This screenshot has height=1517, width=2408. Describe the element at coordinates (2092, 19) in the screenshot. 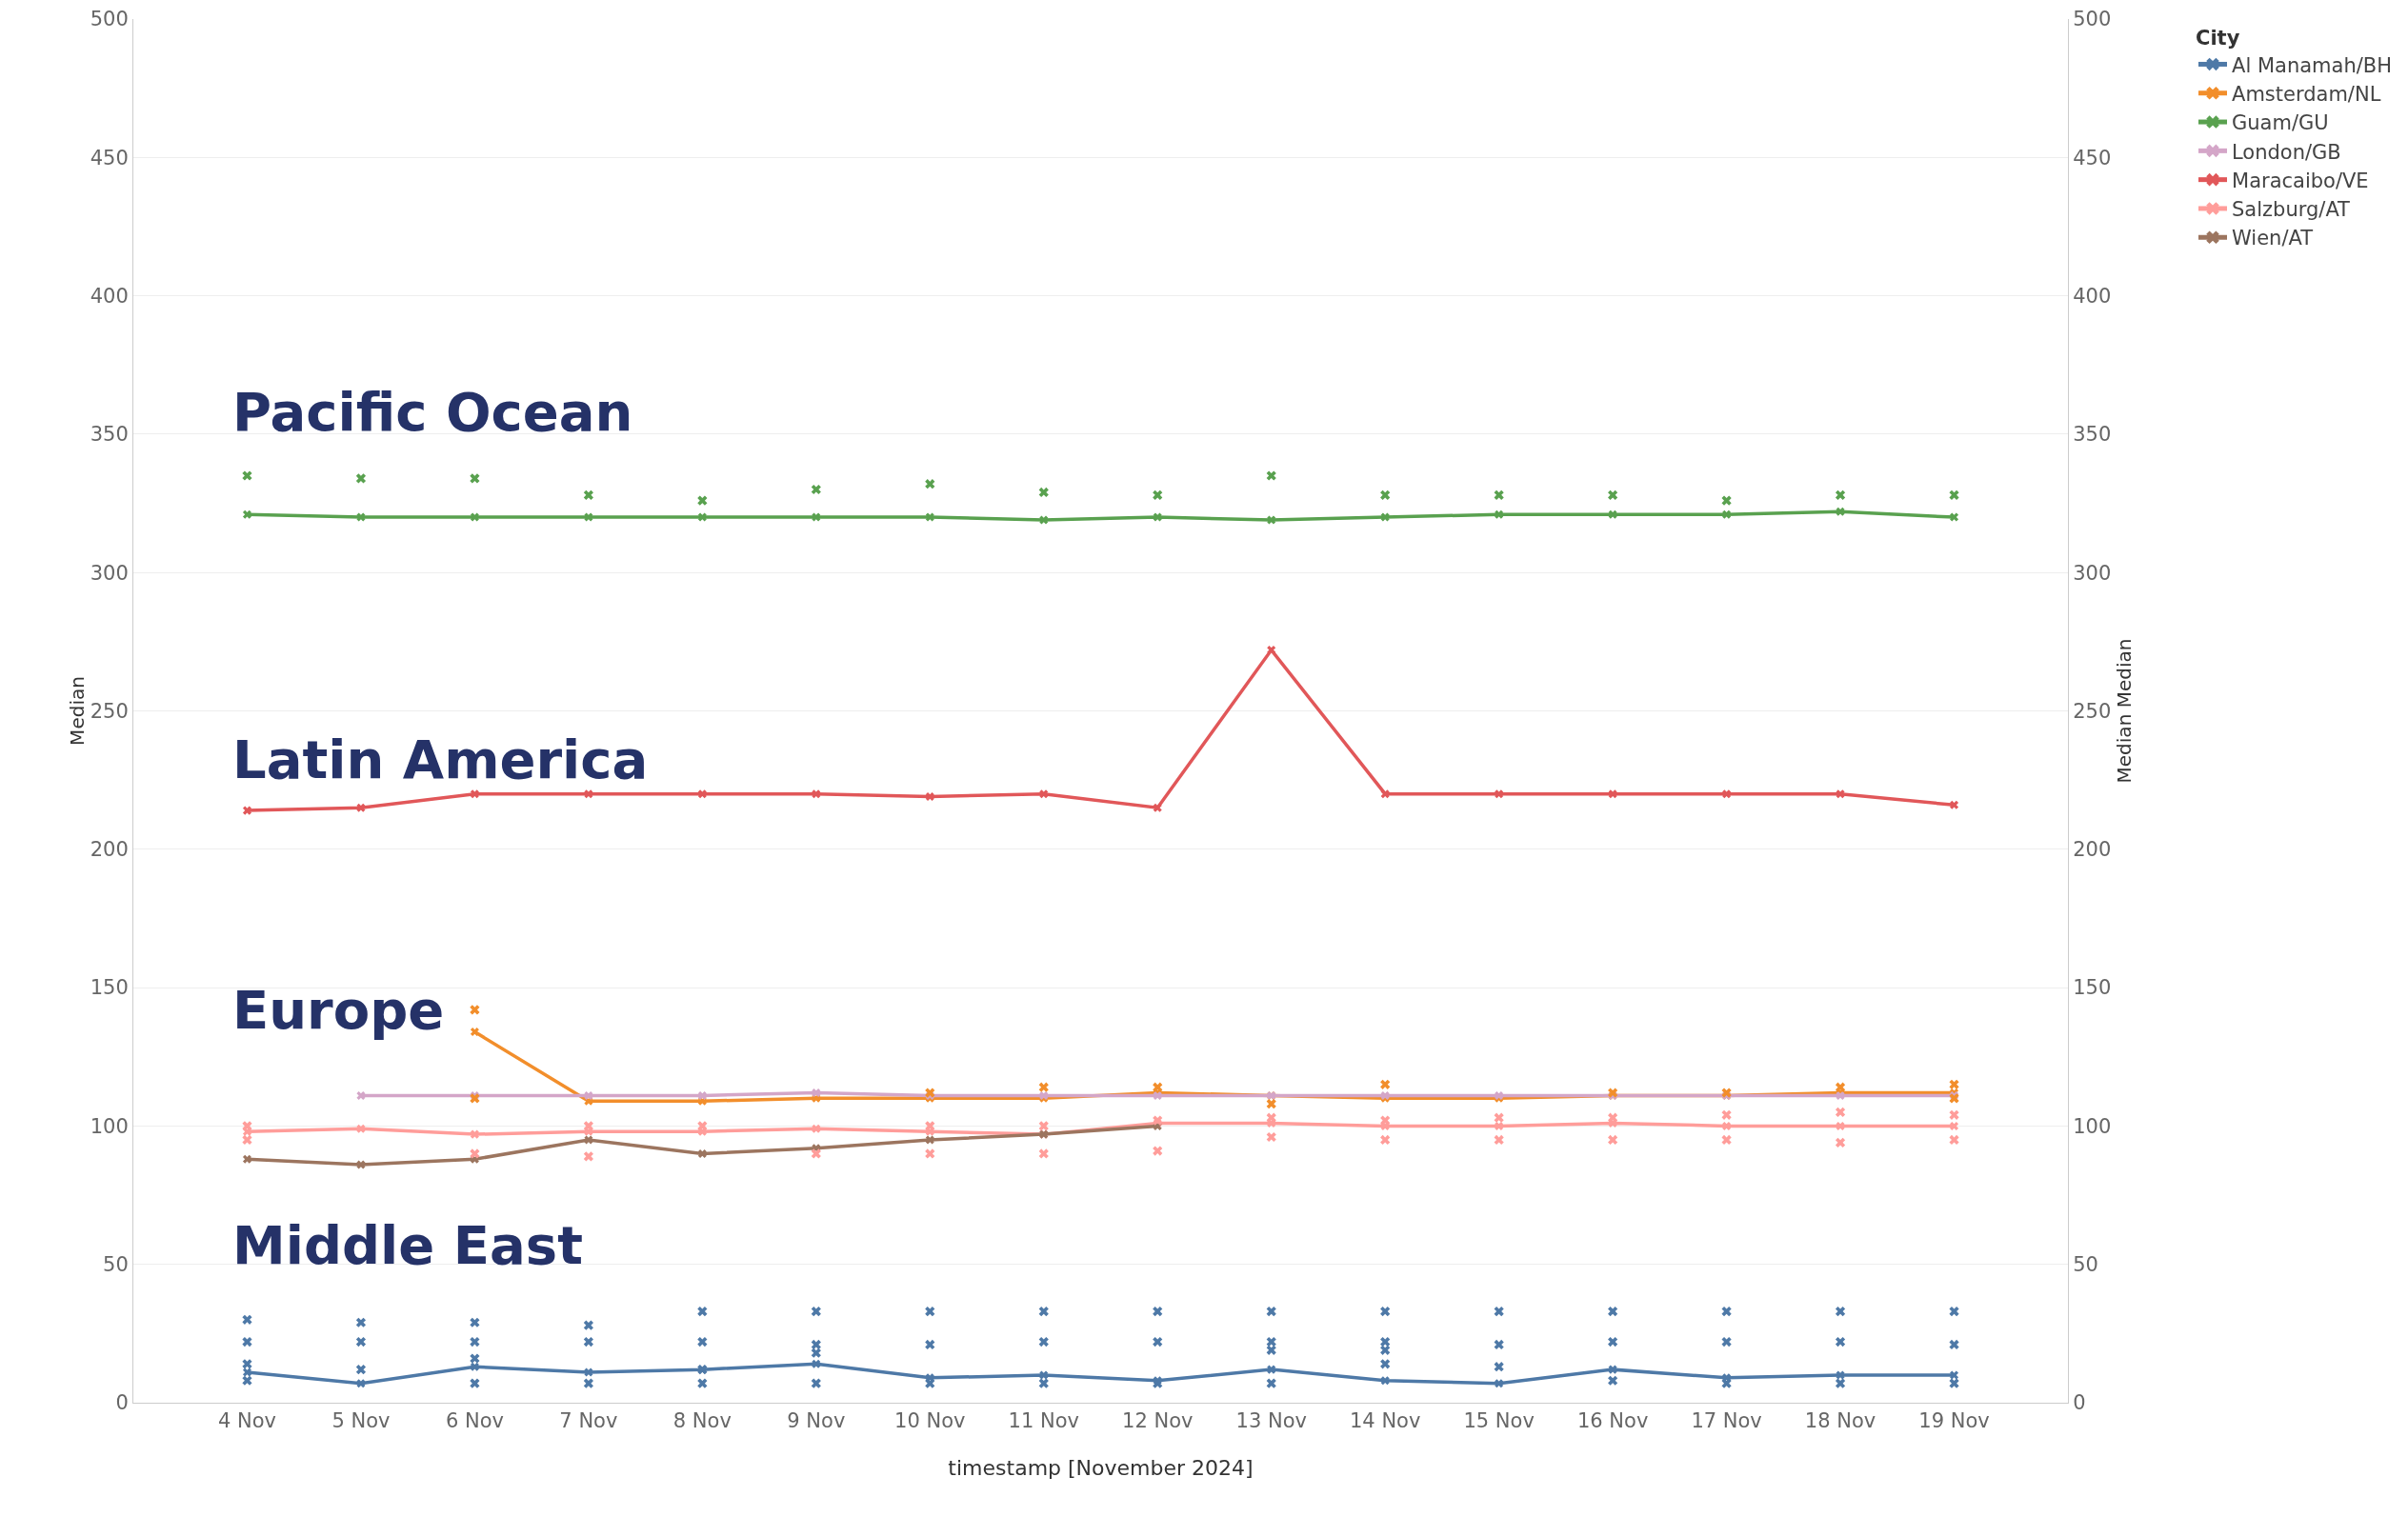

I see `y2-tick-label: 500` at that location.